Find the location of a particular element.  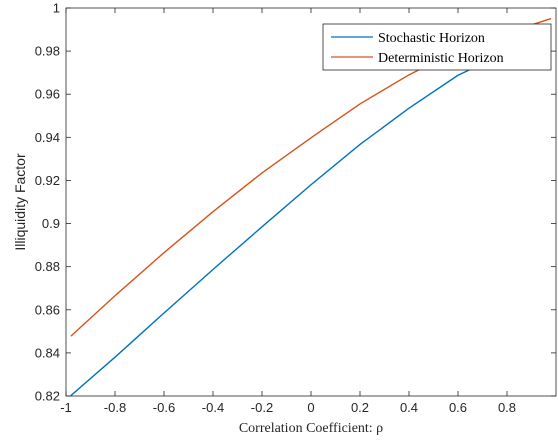

y-tick-label: 0.84 is located at coordinates (47, 352).